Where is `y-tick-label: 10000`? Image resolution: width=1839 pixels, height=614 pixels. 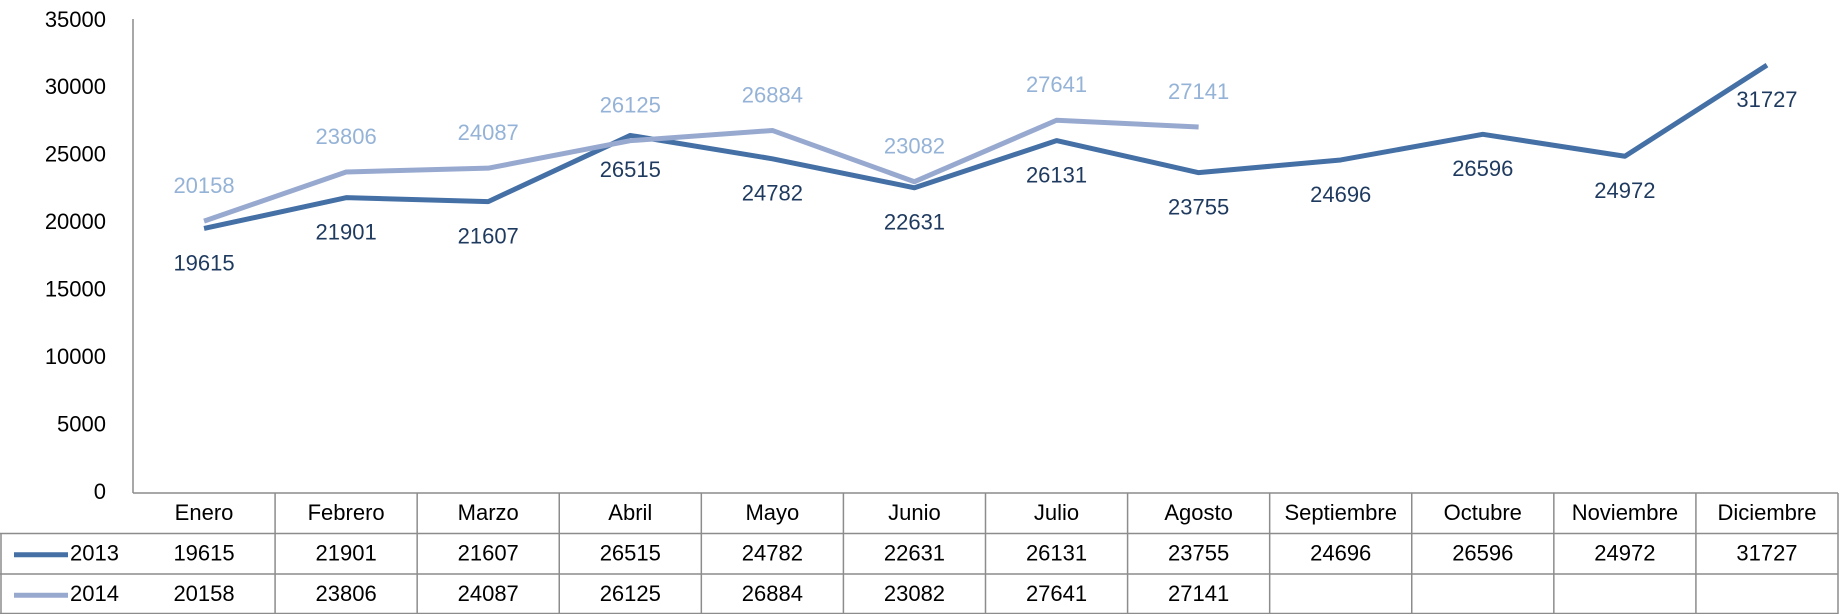 y-tick-label: 10000 is located at coordinates (75, 356).